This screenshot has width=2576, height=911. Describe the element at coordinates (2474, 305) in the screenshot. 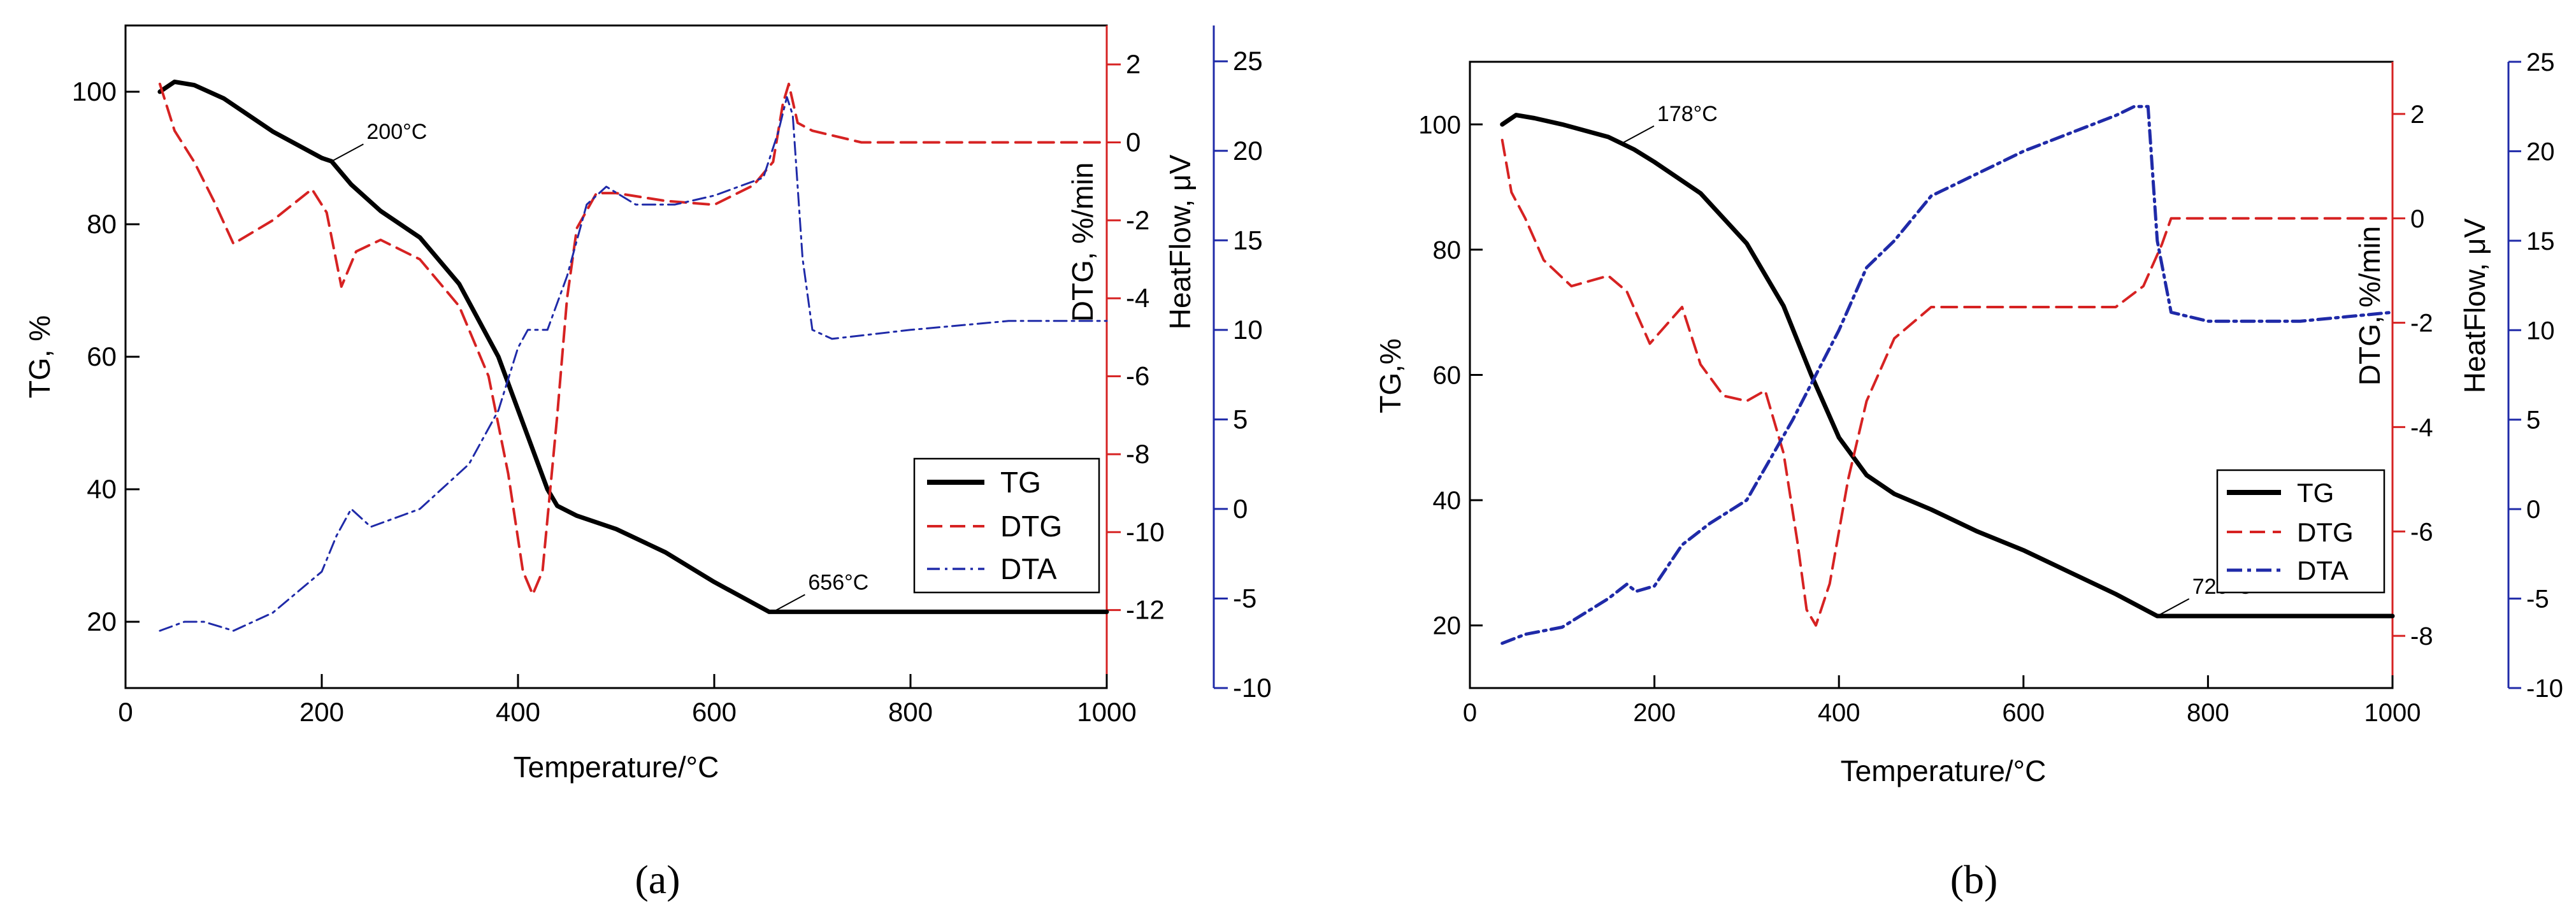

I see `y-dta-label-b: HeatFlow, μV` at that location.